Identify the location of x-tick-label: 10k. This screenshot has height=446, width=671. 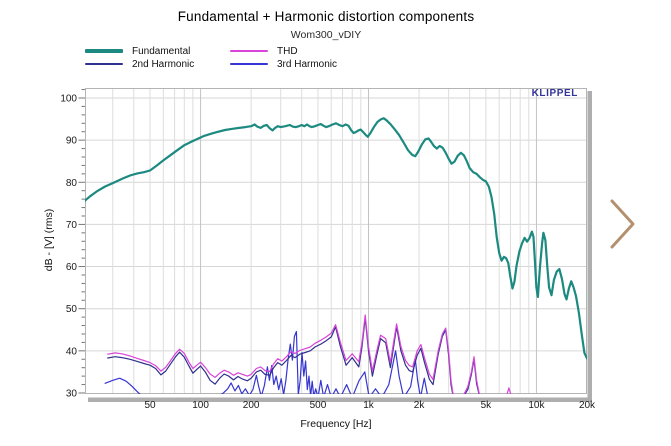
(536, 405).